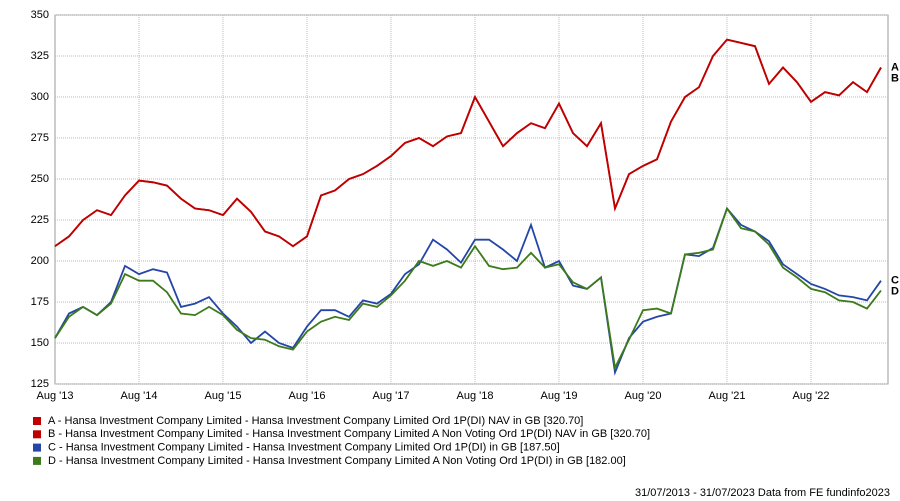 The image size is (900, 501). Describe the element at coordinates (895, 67) in the screenshot. I see `end-label: A` at that location.